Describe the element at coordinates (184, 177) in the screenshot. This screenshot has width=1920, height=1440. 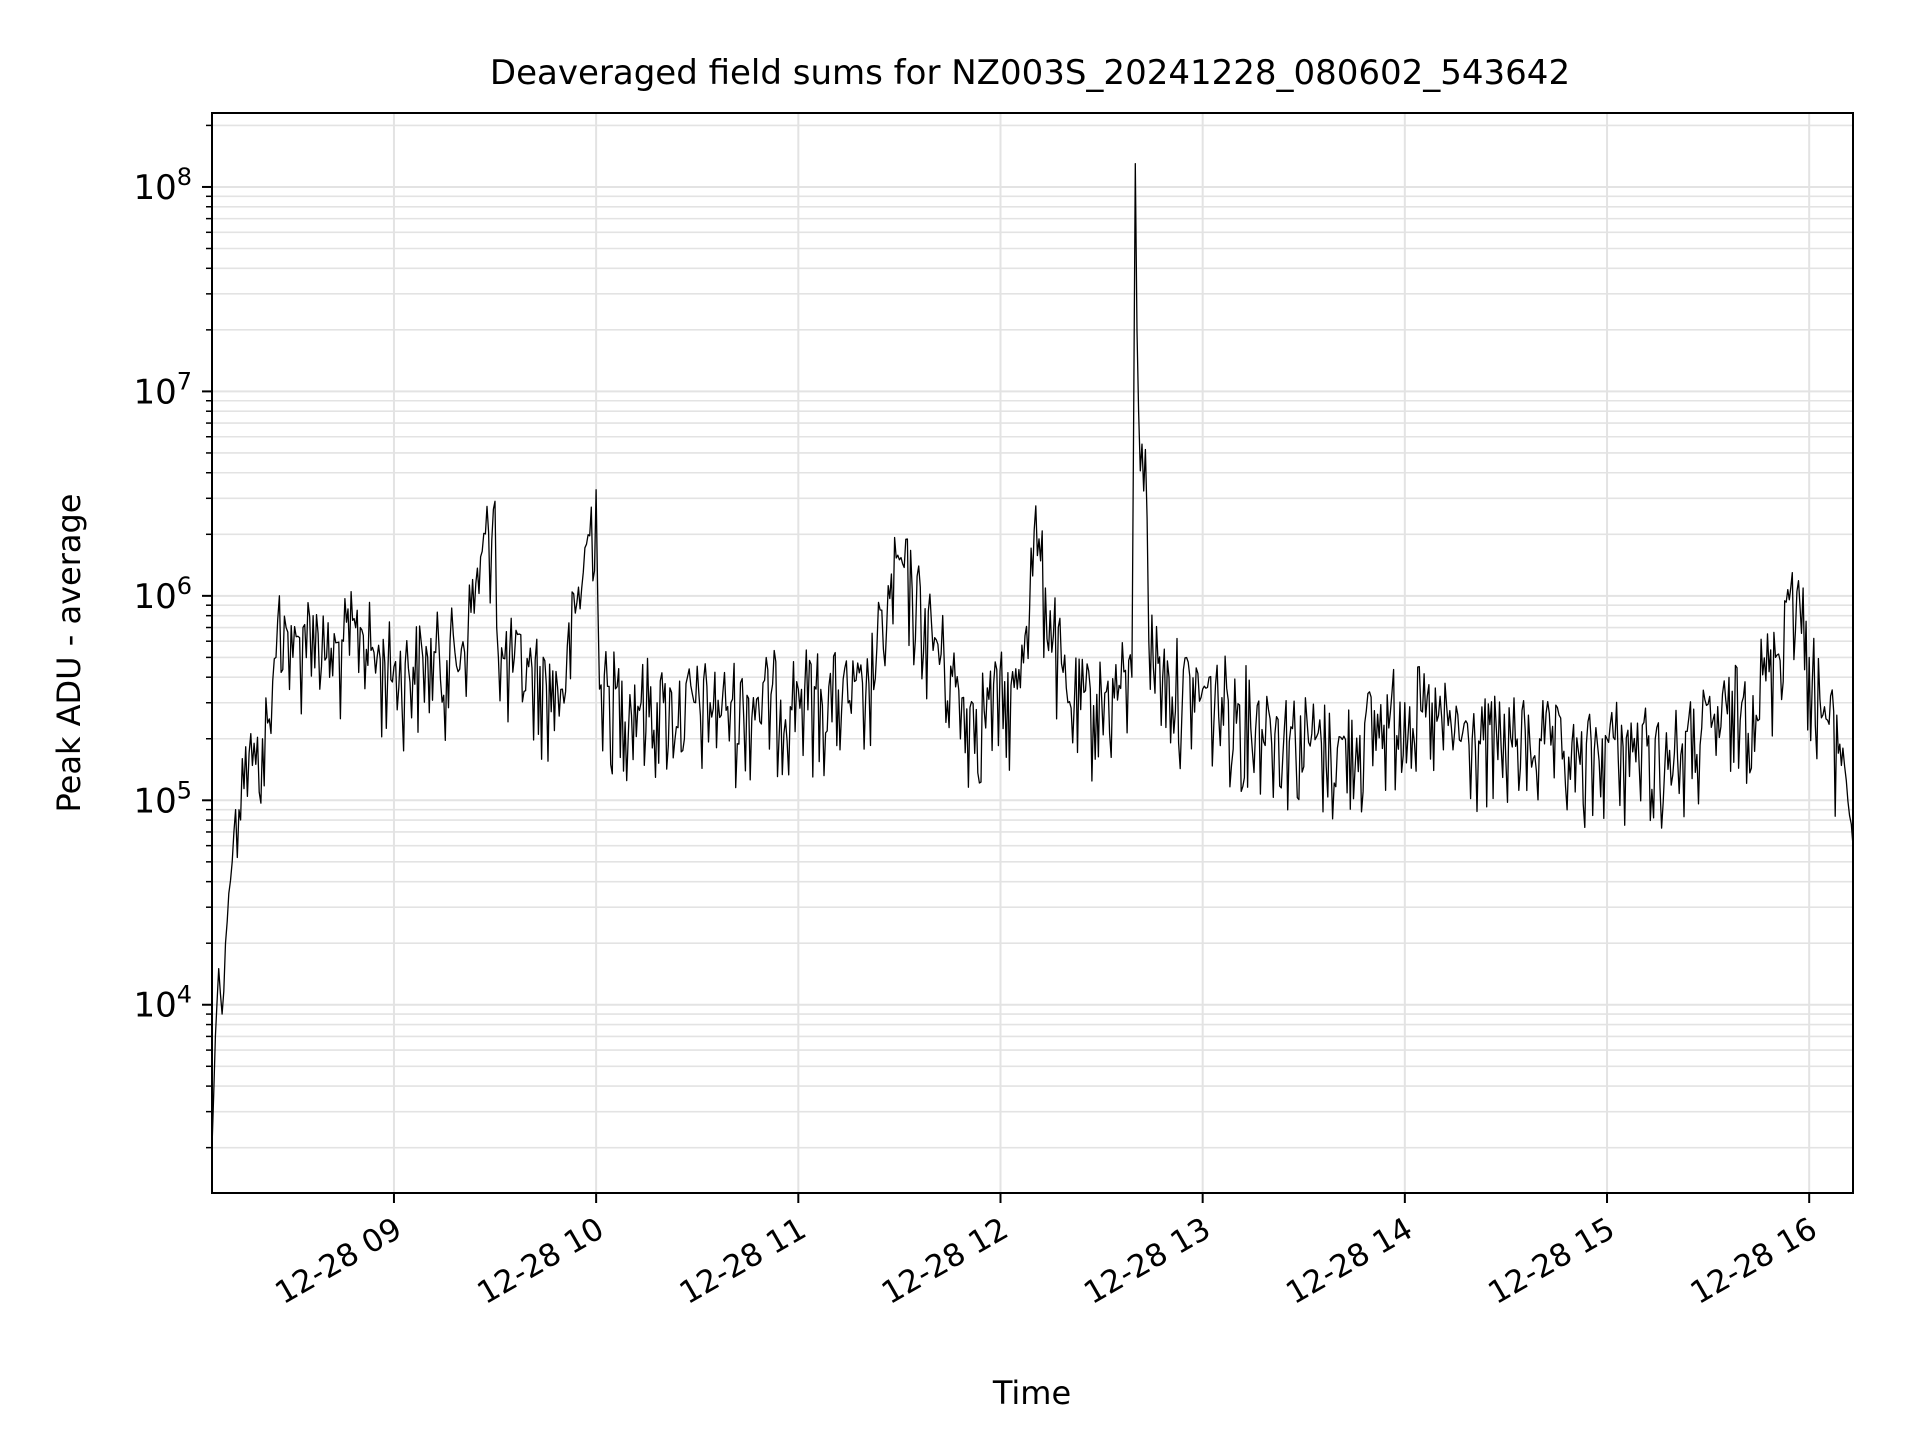
I see `y-tick-label-exponent: 8` at that location.